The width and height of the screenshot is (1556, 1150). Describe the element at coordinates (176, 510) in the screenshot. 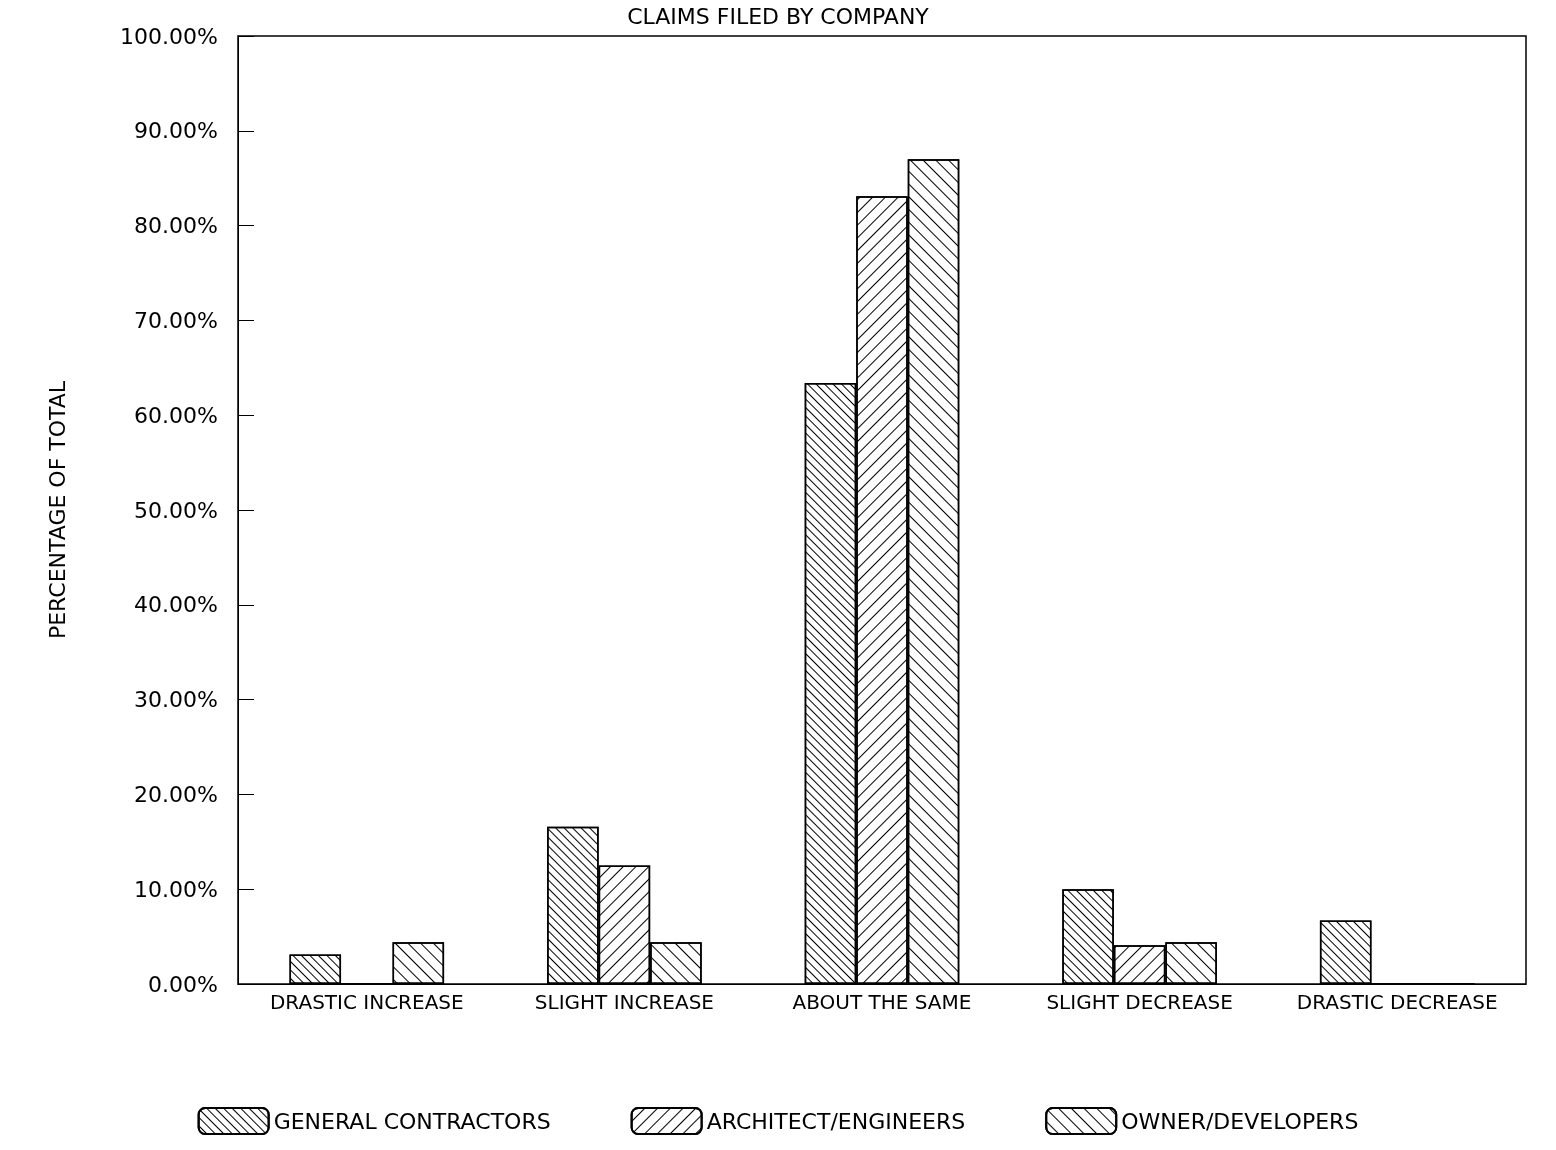

I see `y-tick-label: 50.00%` at that location.